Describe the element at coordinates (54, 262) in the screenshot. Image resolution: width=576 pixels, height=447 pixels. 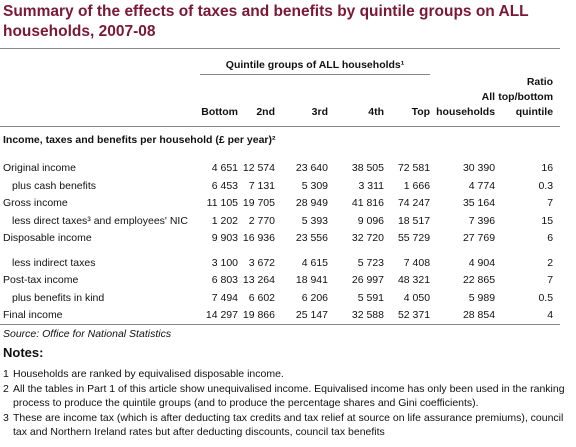
I see `row-label: less indirect taxes` at that location.